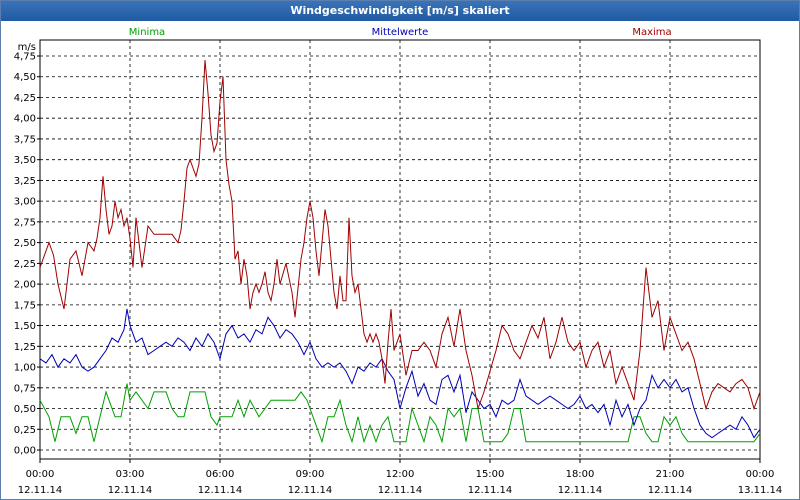 Image resolution: width=800 pixels, height=500 pixels. What do you see at coordinates (25, 264) in the screenshot?
I see `y-tick-label: 2,25` at bounding box center [25, 264].